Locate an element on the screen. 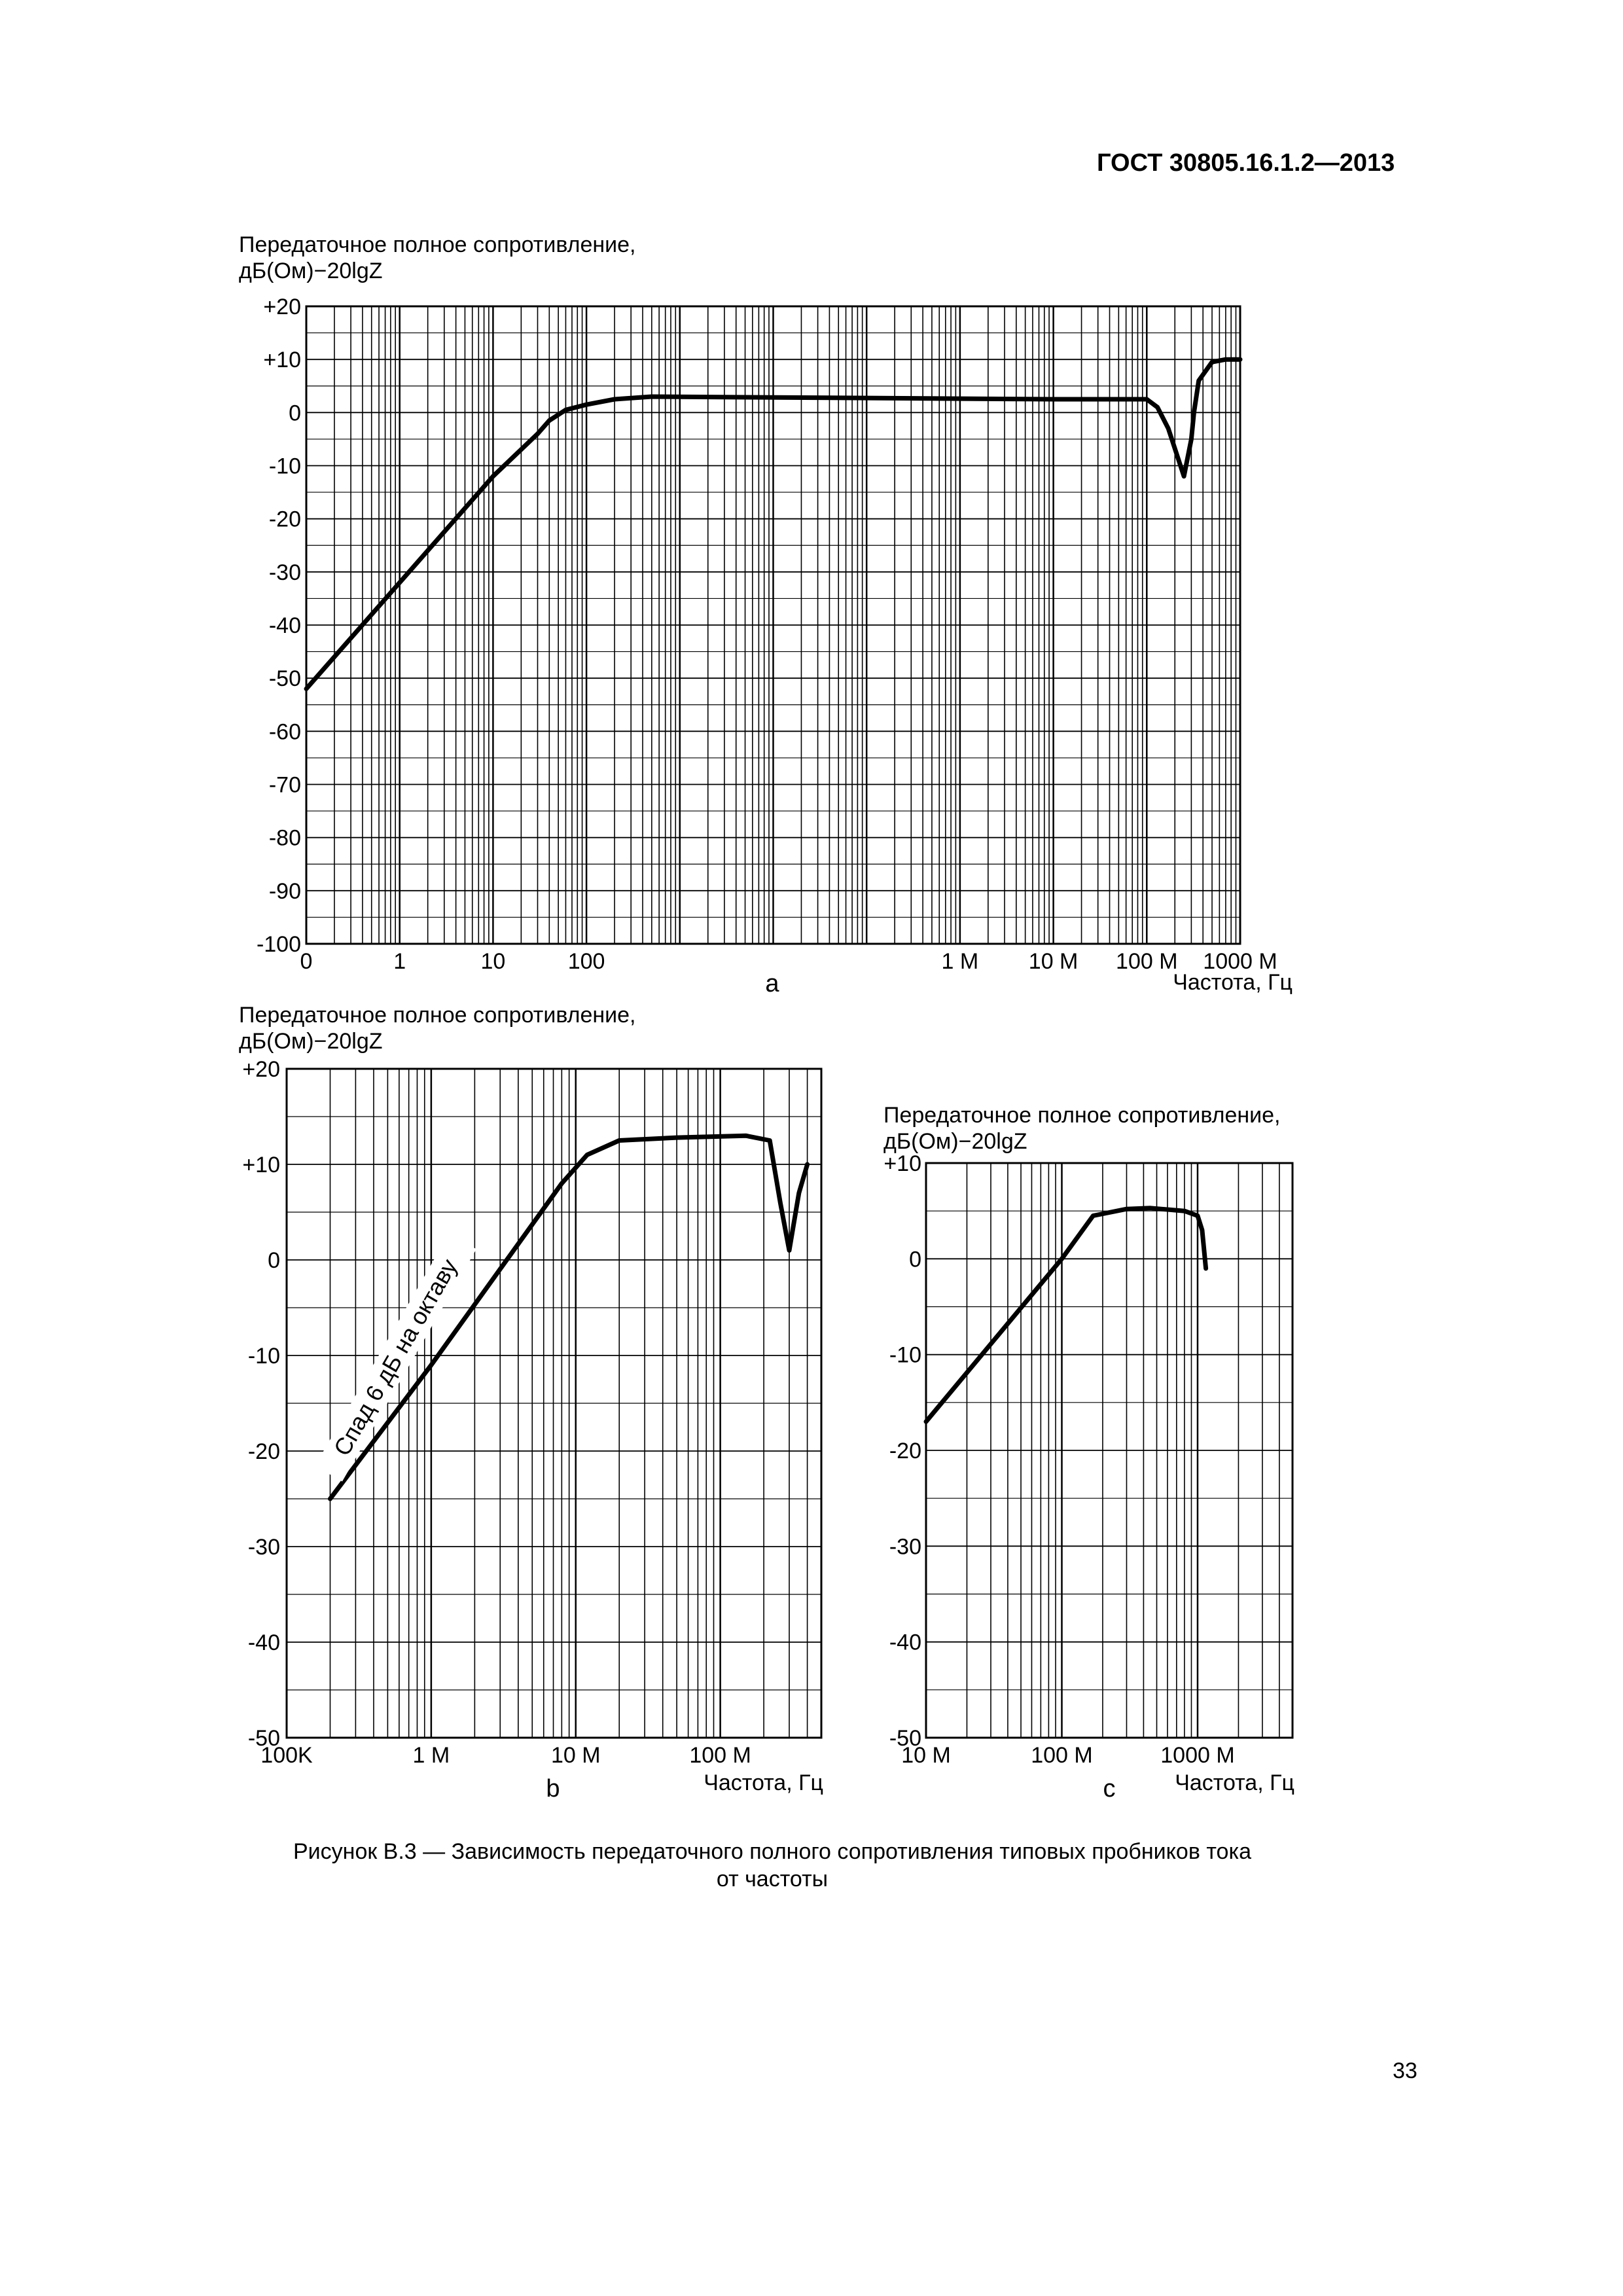  y-tick-label: -90 is located at coordinates (285, 891).